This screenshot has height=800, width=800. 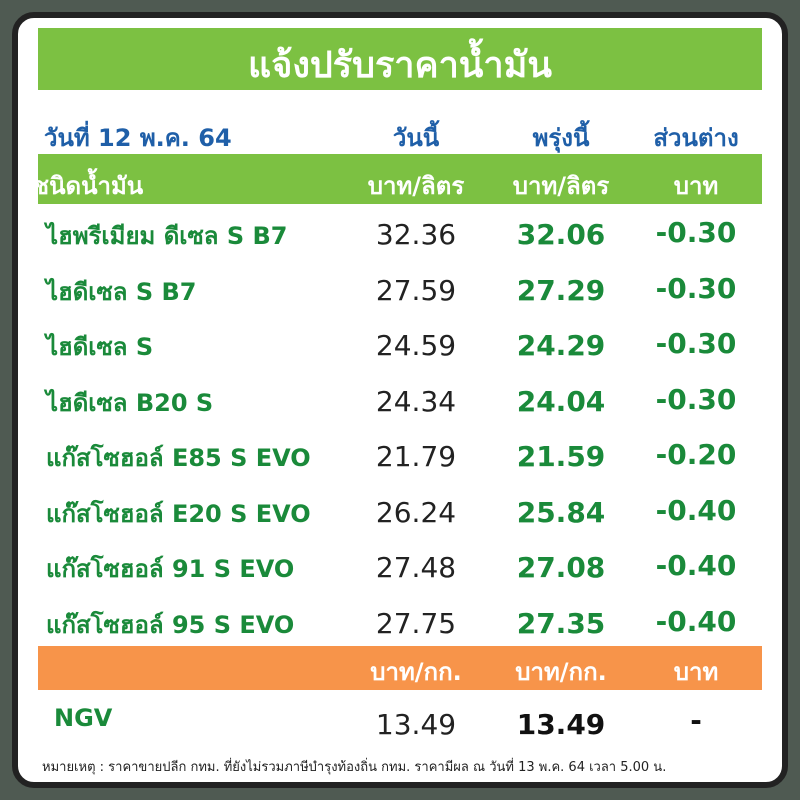 What do you see at coordinates (696, 720) in the screenshot?
I see `gas-diff: -` at bounding box center [696, 720].